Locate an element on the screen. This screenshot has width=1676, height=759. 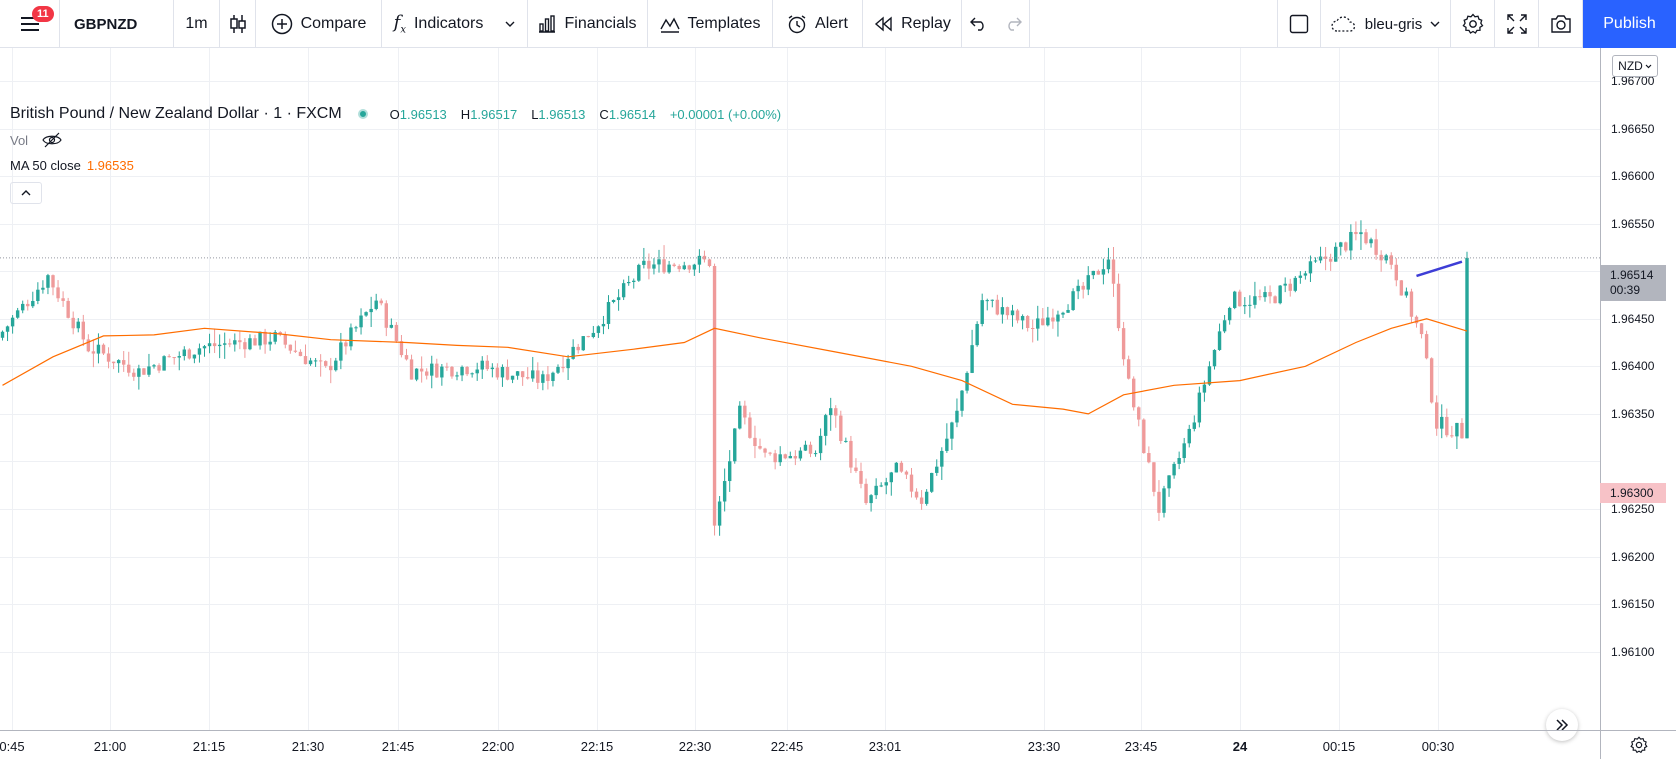
settings-button is located at coordinates (1473, 24).